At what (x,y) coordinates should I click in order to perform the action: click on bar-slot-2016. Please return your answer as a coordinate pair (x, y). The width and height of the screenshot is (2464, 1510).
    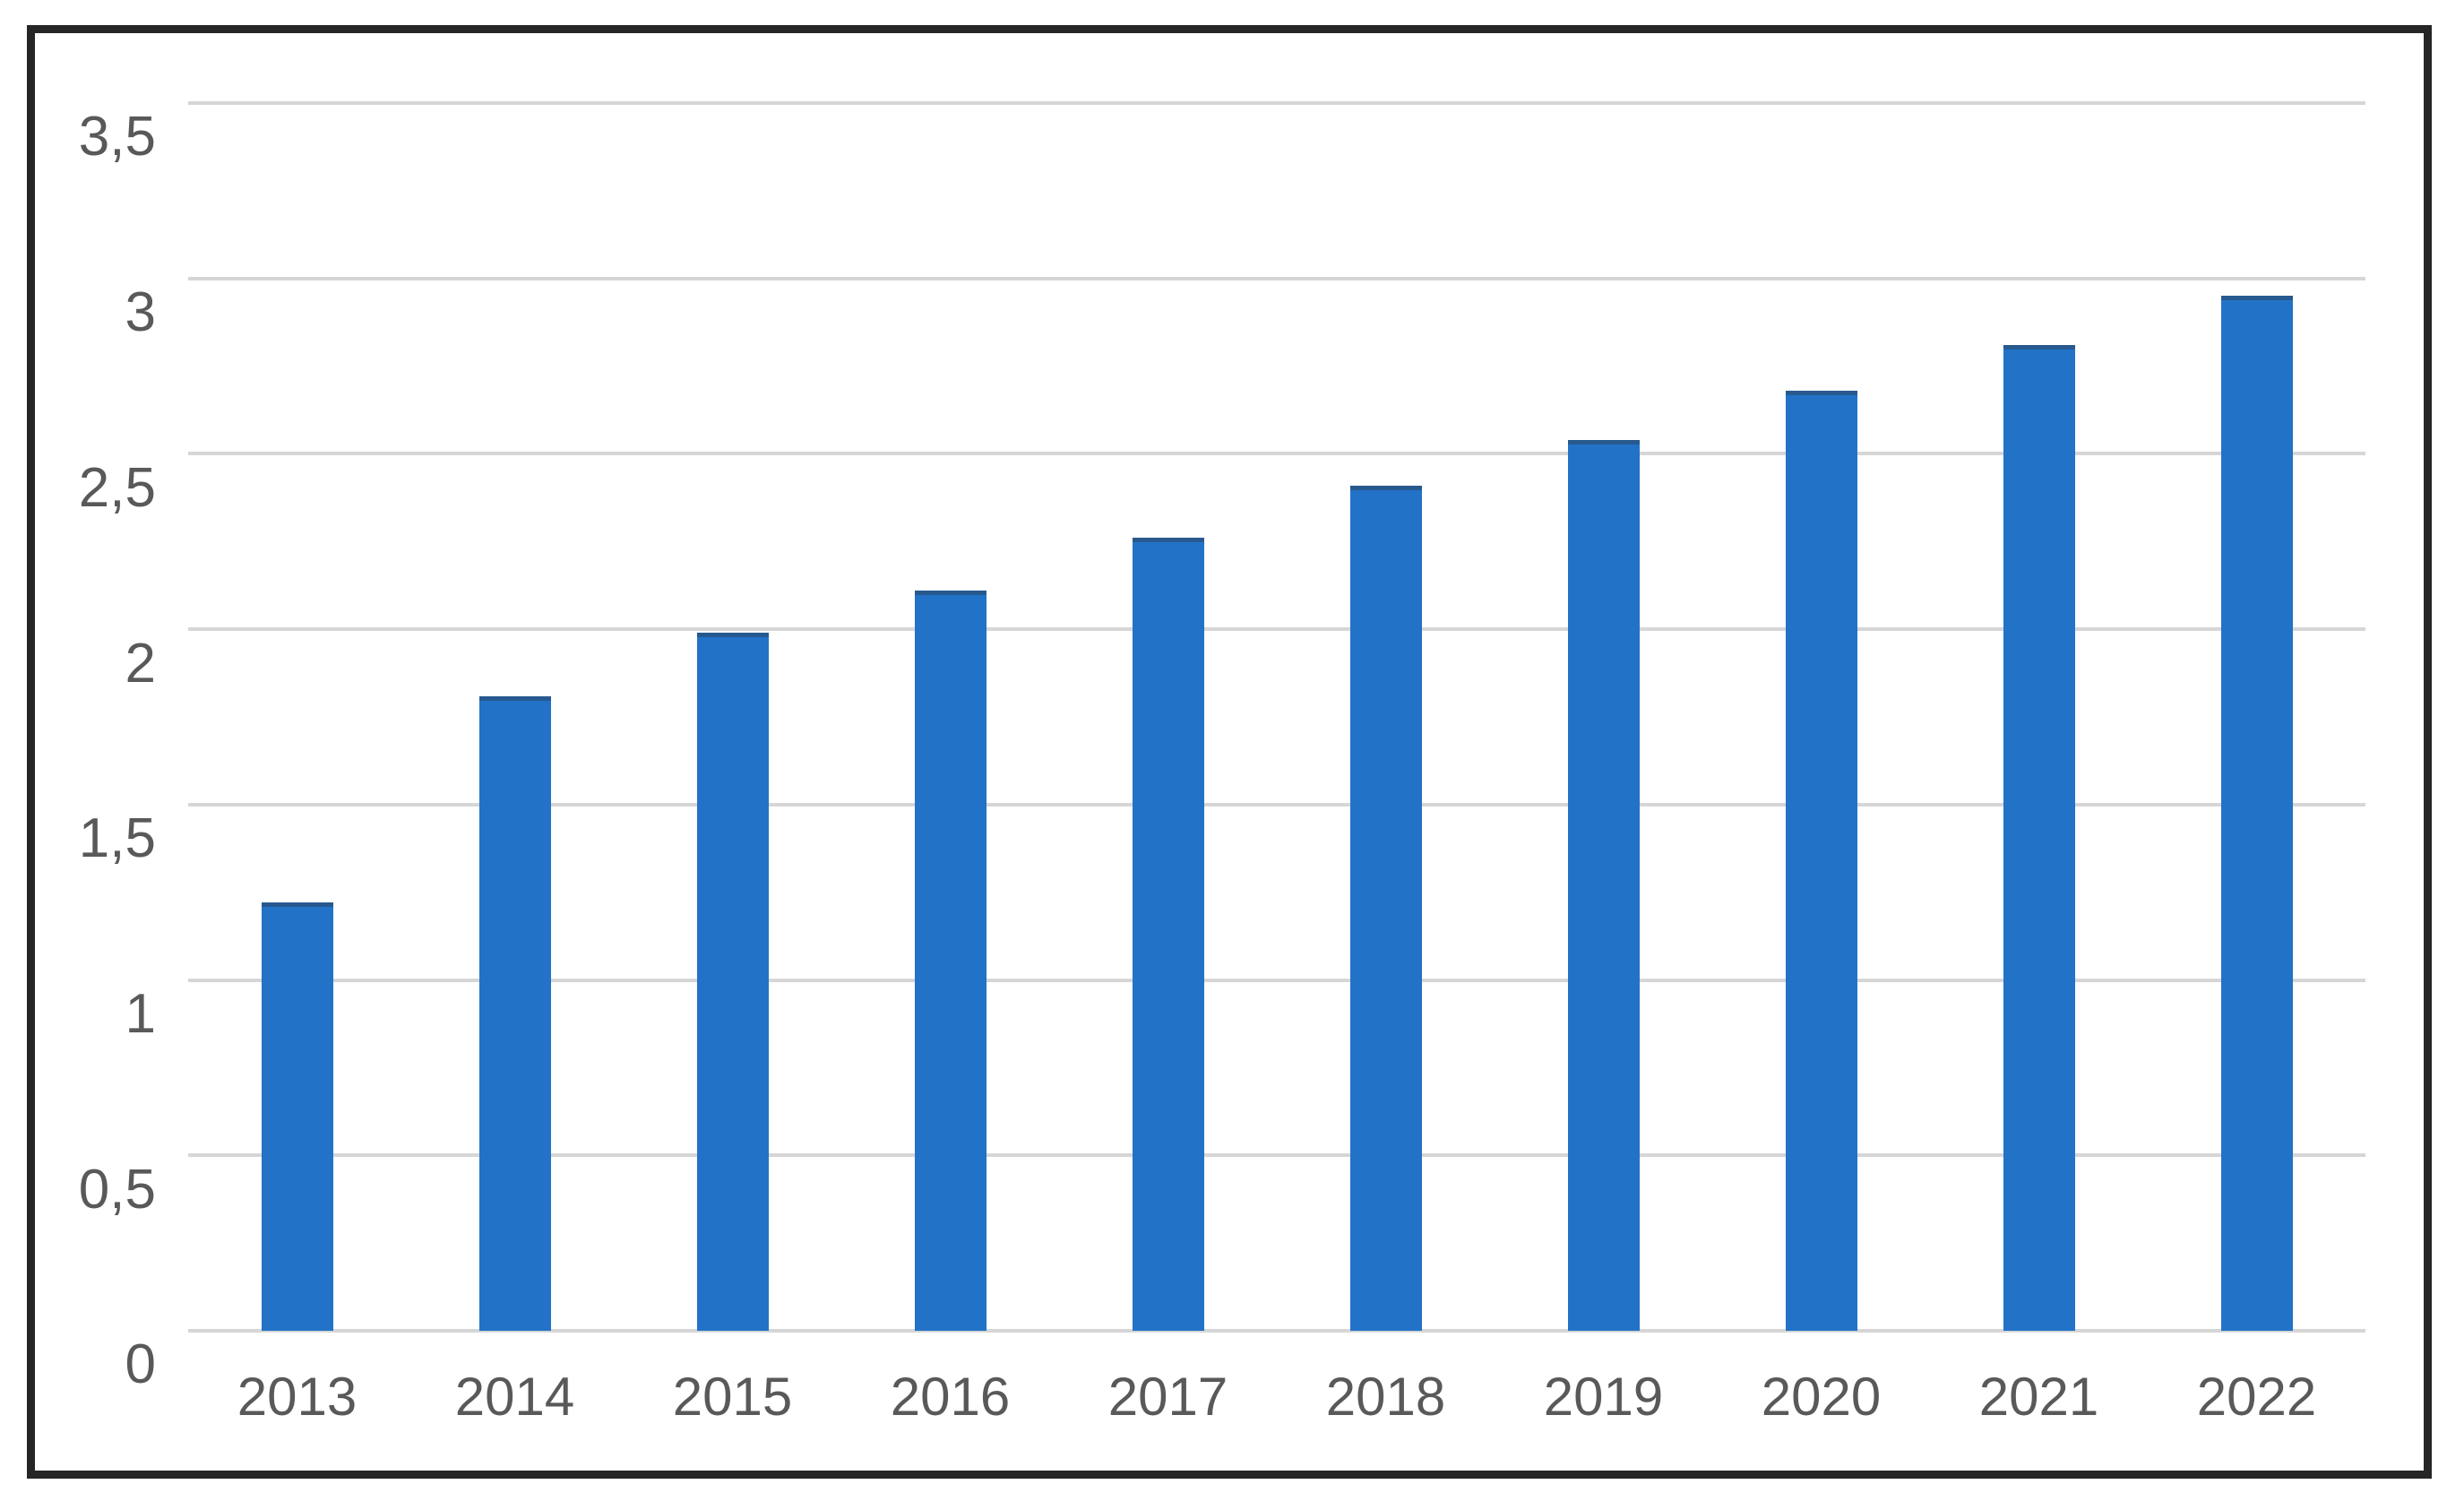
    Looking at the image, I should click on (950, 717).